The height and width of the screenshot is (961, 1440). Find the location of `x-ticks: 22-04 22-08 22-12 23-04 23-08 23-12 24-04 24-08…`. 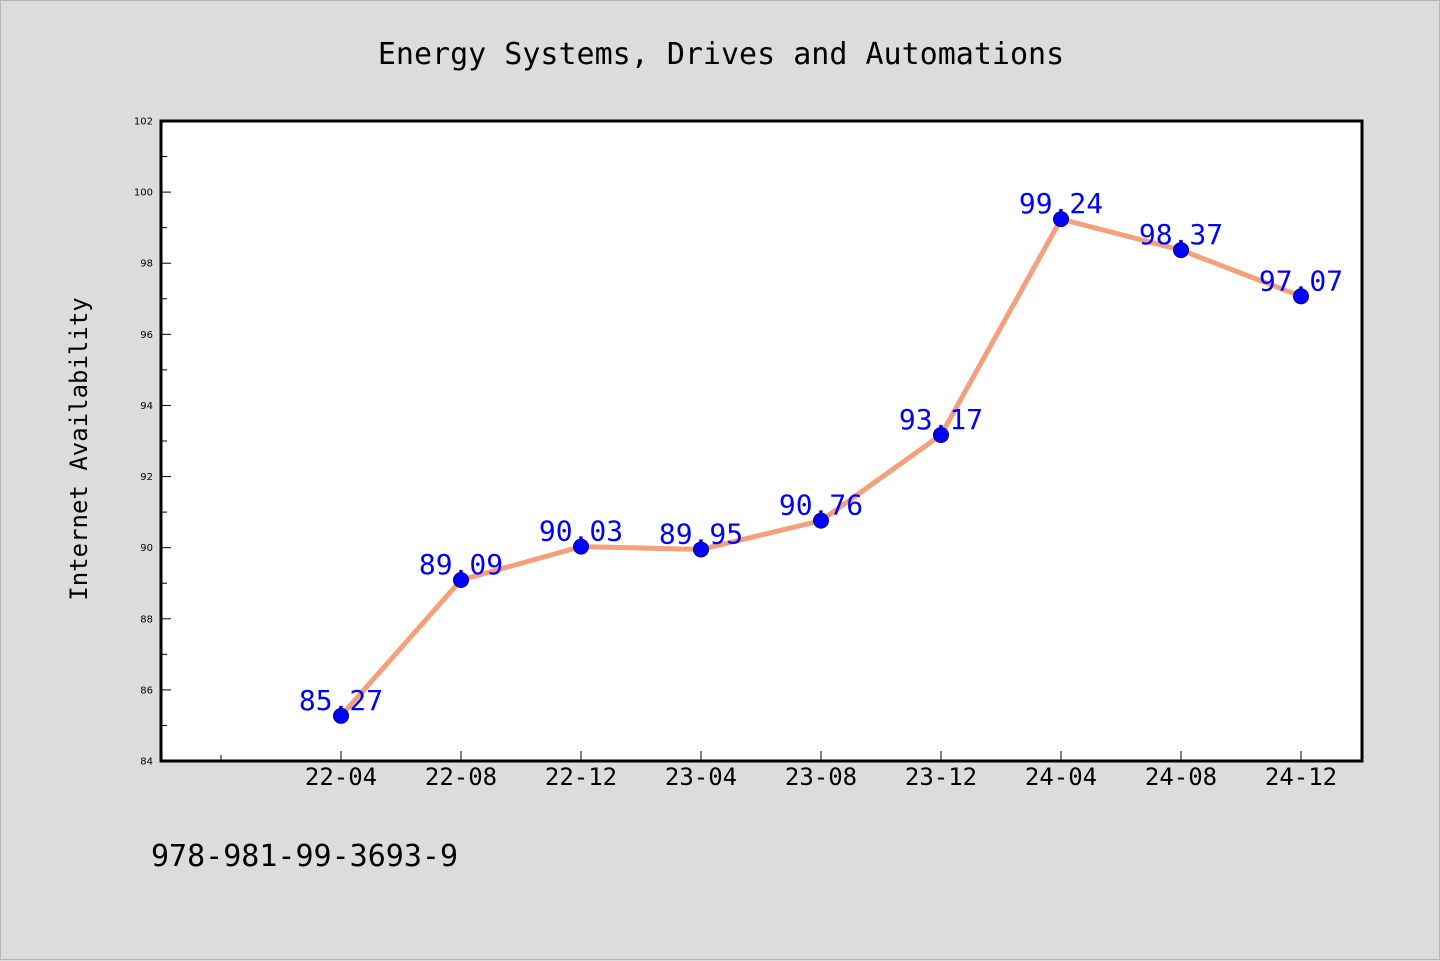

x-ticks: 22-04 22-08 22-12 23-04 23-08 23-12 24-04 24-08… is located at coordinates (778, 771).